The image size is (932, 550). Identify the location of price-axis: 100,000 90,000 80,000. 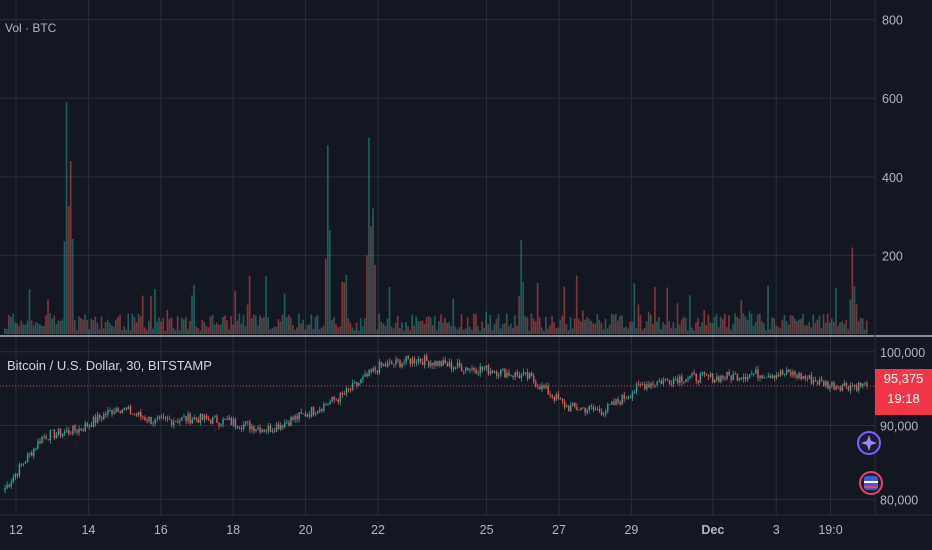
(902, 427).